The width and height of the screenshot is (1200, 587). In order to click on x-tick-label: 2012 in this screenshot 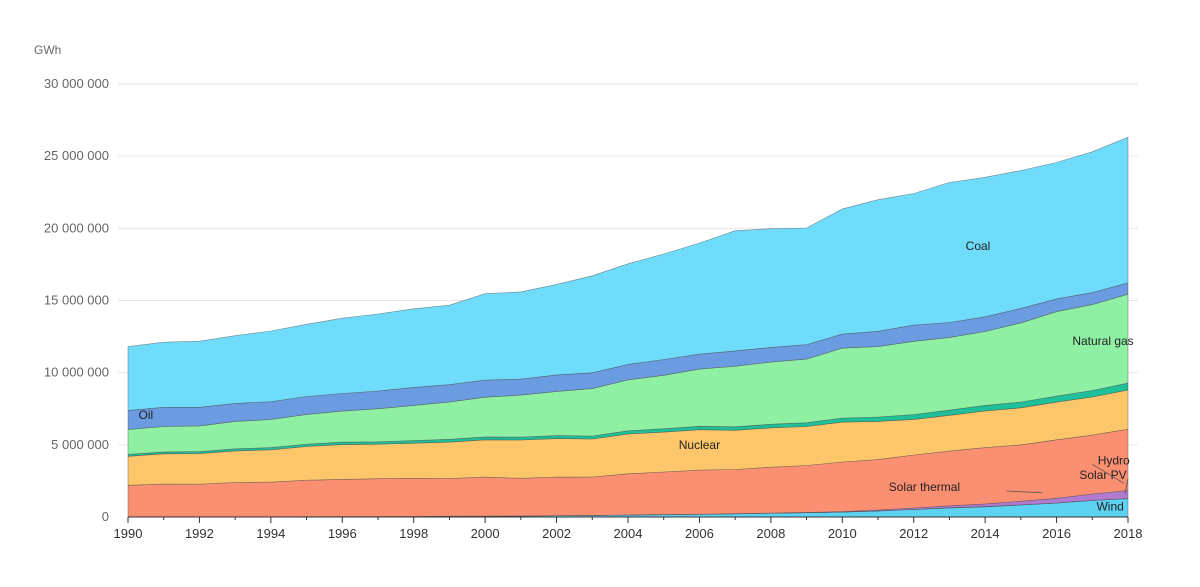, I will do `click(913, 533)`.